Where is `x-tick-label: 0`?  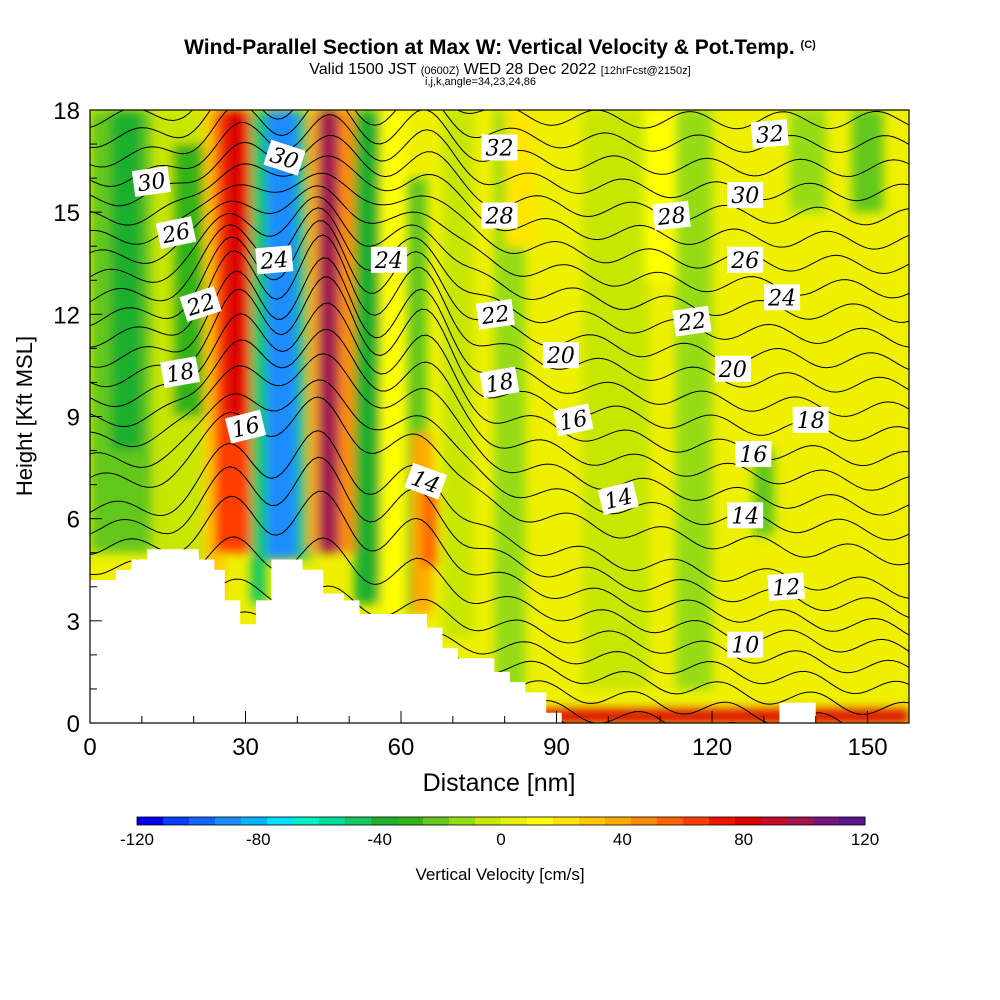 x-tick-label: 0 is located at coordinates (89, 747).